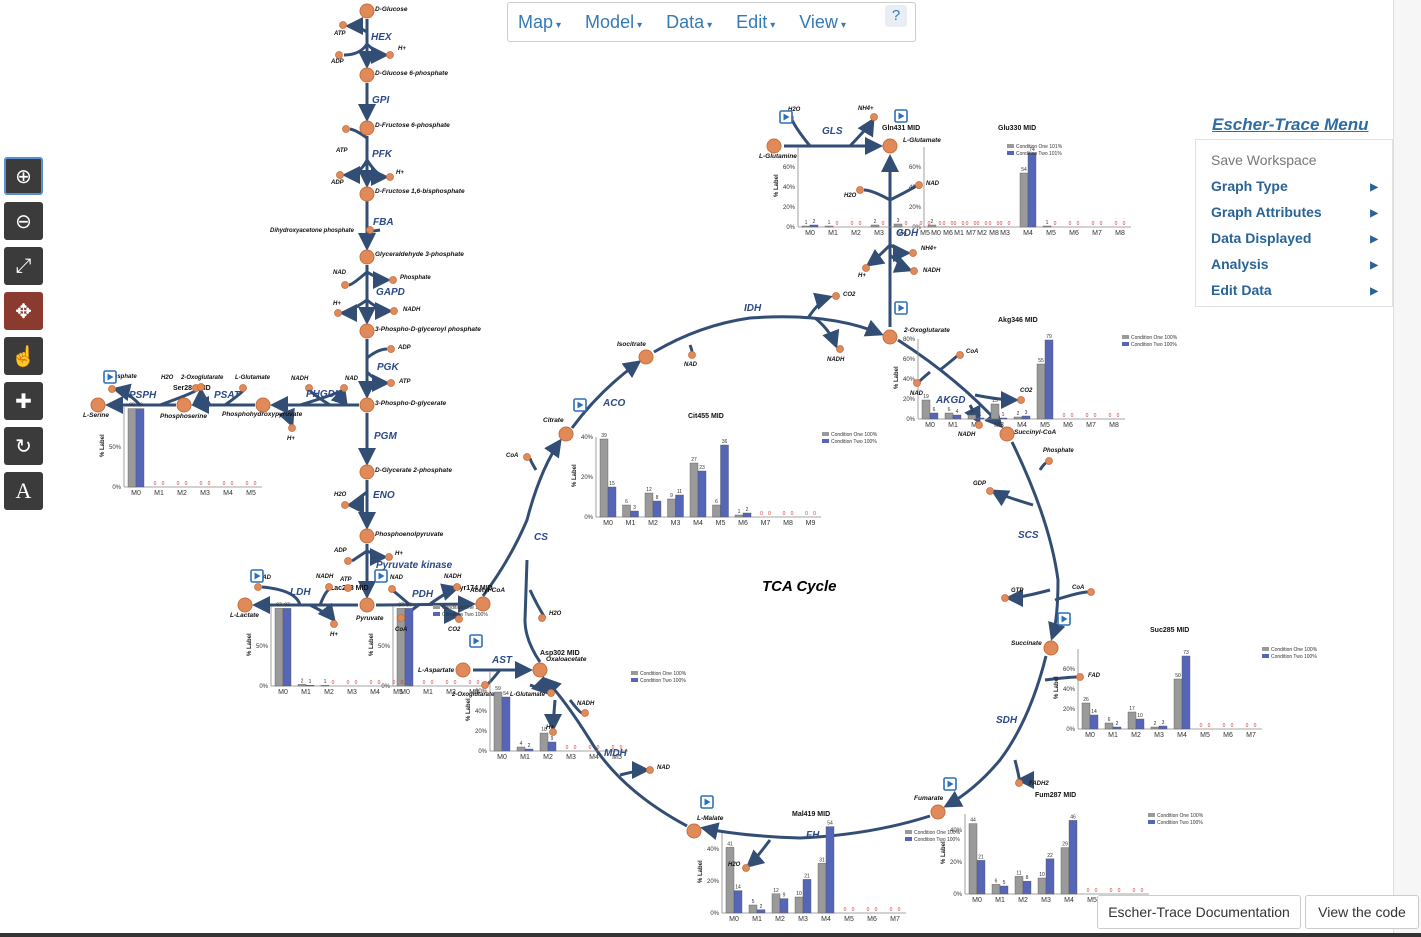  What do you see at coordinates (896, 16) in the screenshot?
I see `help-button: ?` at bounding box center [896, 16].